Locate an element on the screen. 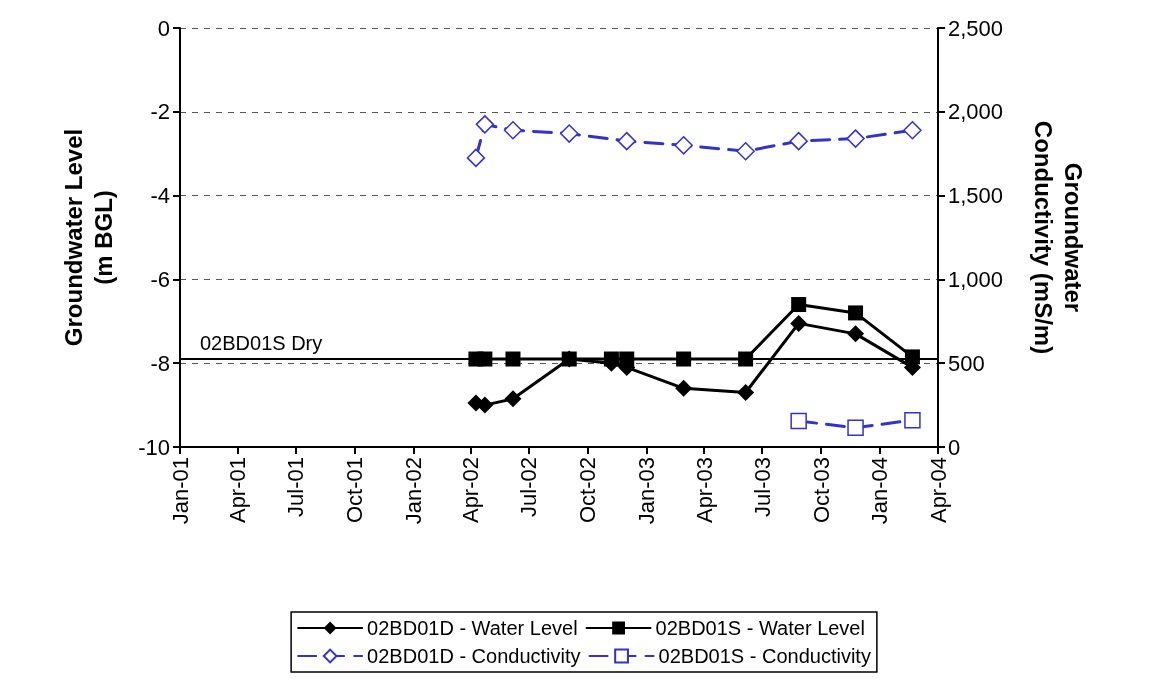 The width and height of the screenshot is (1168, 683). x-tick-label: Jan-03 is located at coordinates (647, 491).